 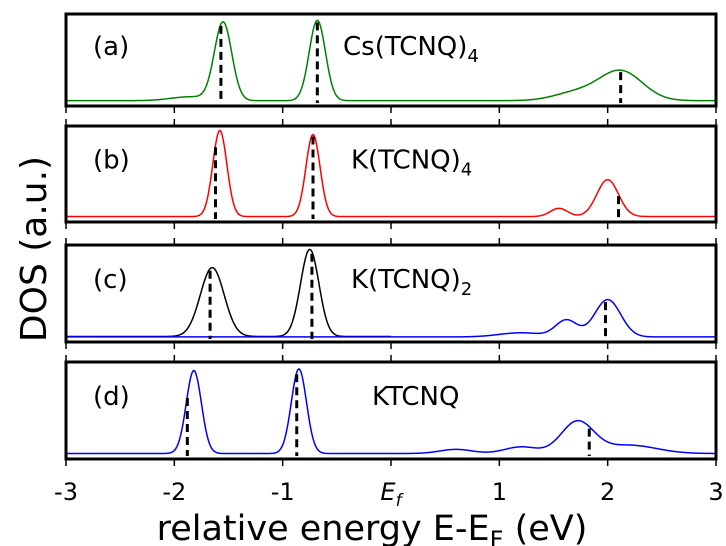 I want to click on panel-formula-text-2: K(TCNQ), so click(x=406, y=160).